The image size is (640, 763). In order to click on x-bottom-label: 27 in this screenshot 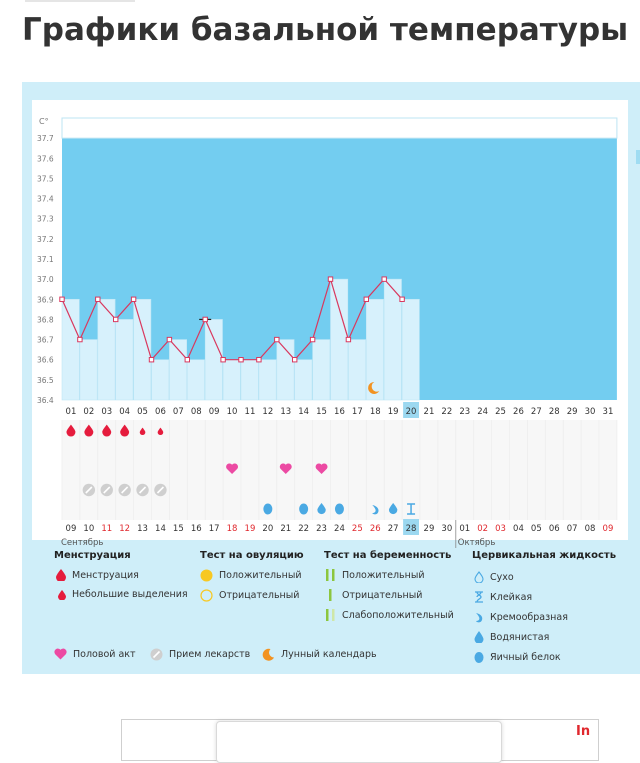, I will do `click(393, 529)`.